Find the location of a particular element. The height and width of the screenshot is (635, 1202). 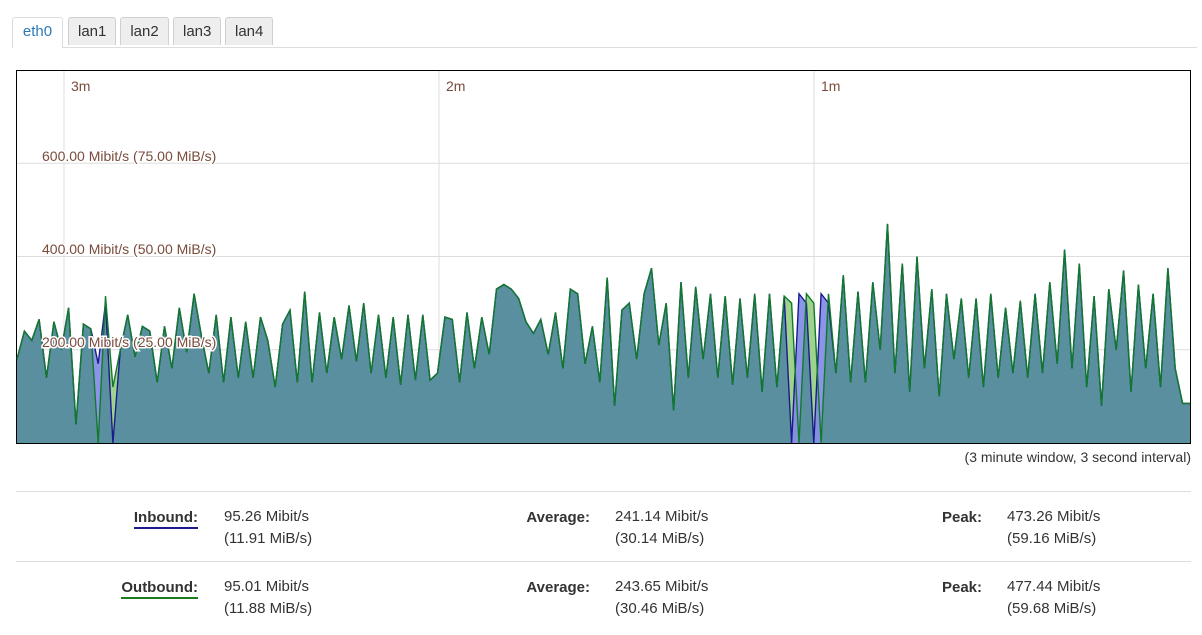

outbound-current: 95.01 Mibit/s (11.88 MiB/s) is located at coordinates (268, 598).